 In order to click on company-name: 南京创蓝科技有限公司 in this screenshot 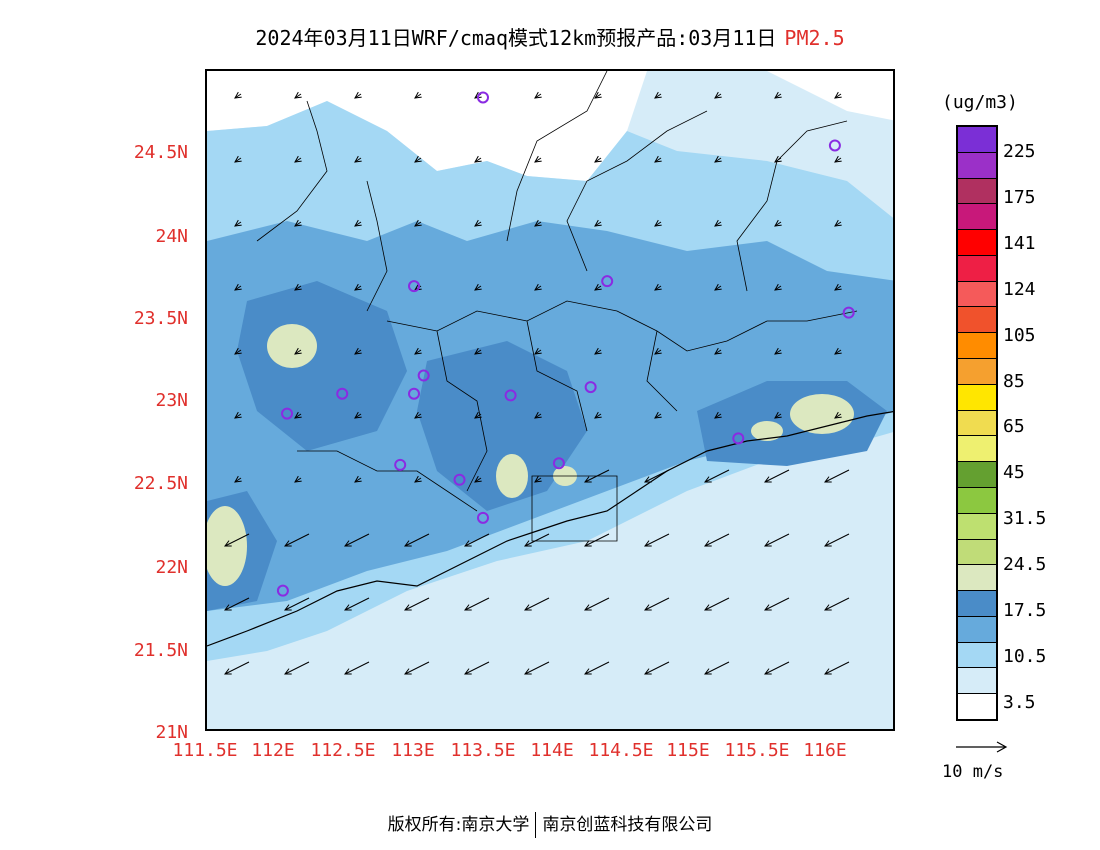, I will do `click(627, 825)`.